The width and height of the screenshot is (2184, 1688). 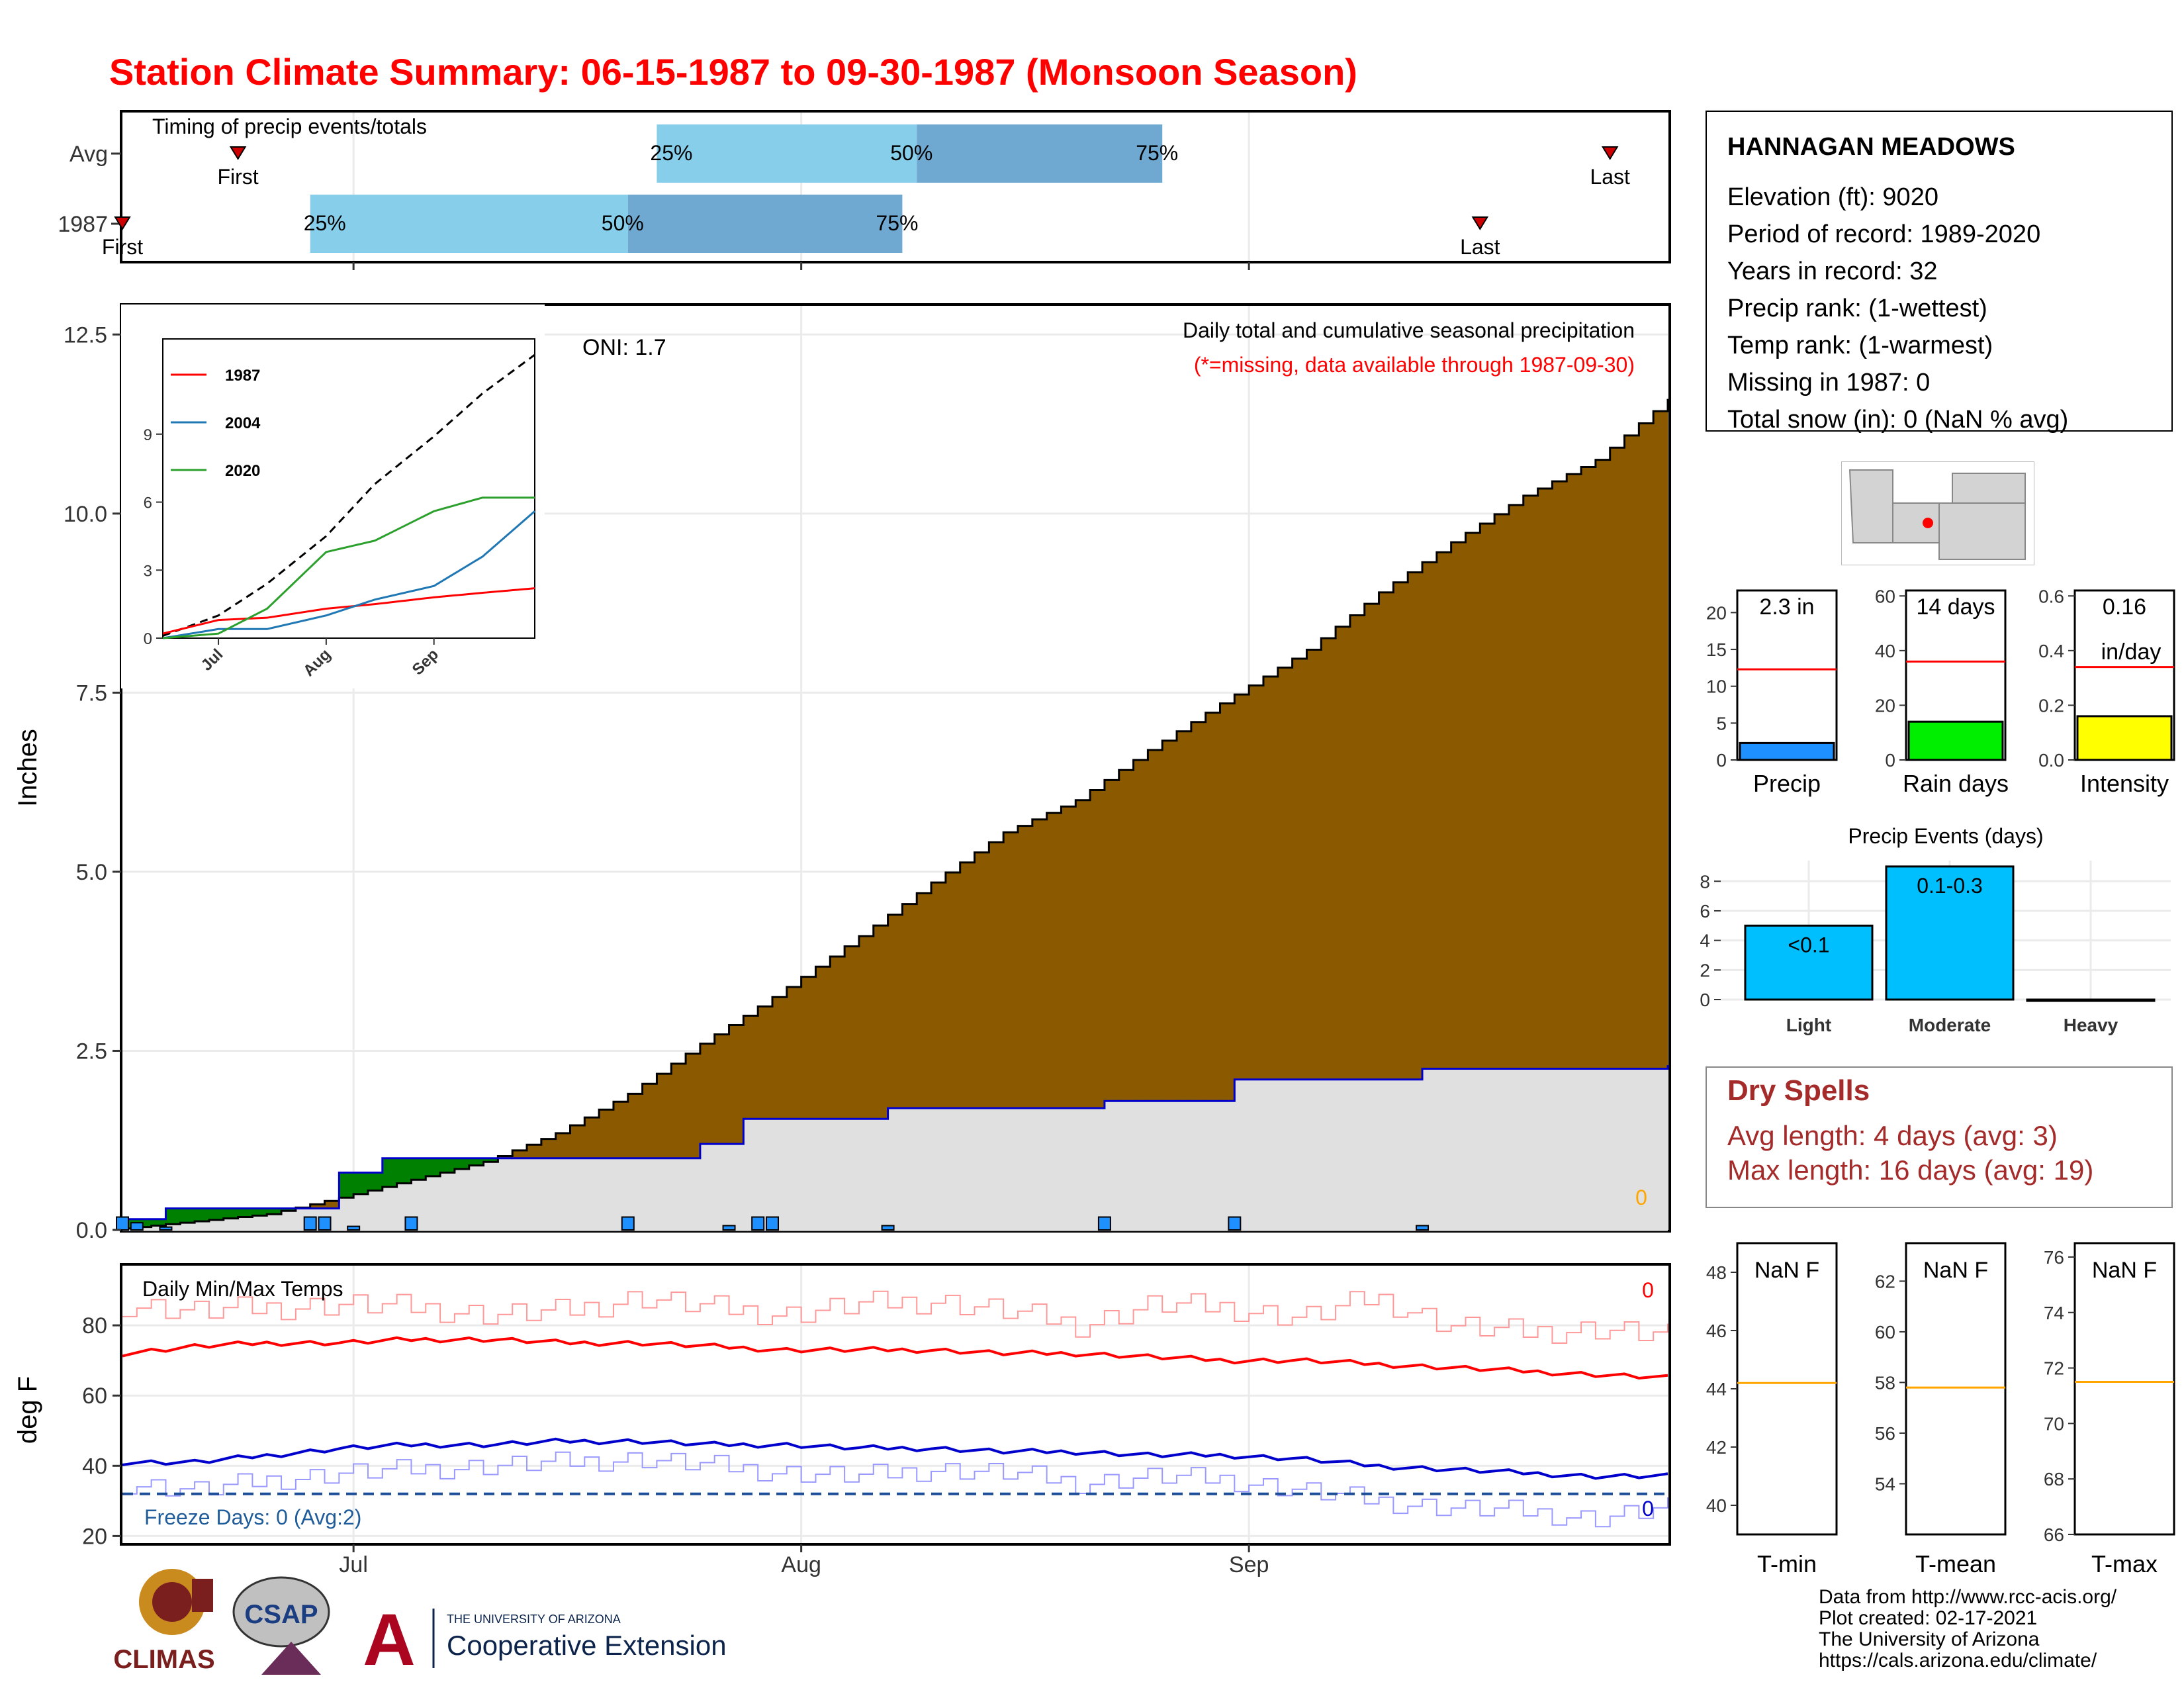 What do you see at coordinates (1809, 945) in the screenshot?
I see `event-bar-label: <0.1` at bounding box center [1809, 945].